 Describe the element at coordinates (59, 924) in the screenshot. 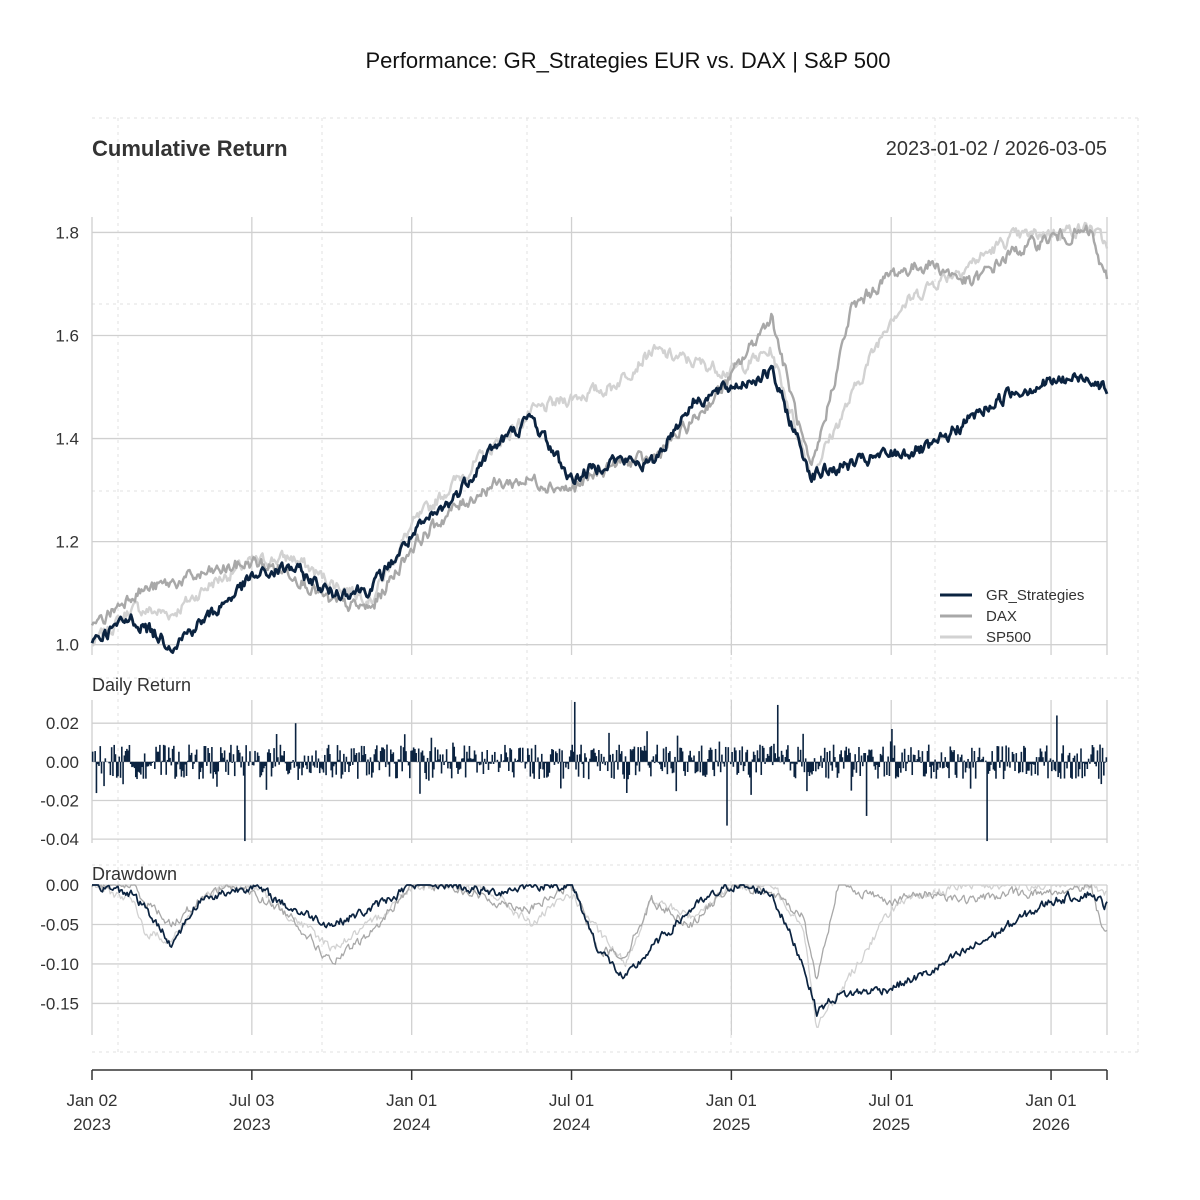

I see `y-tick-label: -0.05` at that location.